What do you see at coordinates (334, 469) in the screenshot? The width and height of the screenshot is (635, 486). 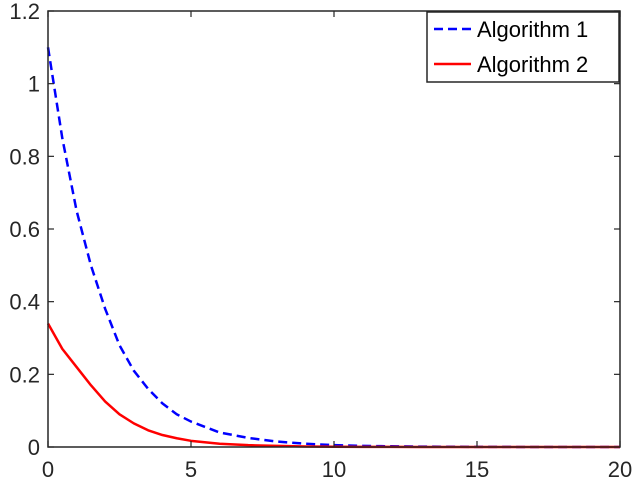 I see `x-tick-label: 10` at bounding box center [334, 469].